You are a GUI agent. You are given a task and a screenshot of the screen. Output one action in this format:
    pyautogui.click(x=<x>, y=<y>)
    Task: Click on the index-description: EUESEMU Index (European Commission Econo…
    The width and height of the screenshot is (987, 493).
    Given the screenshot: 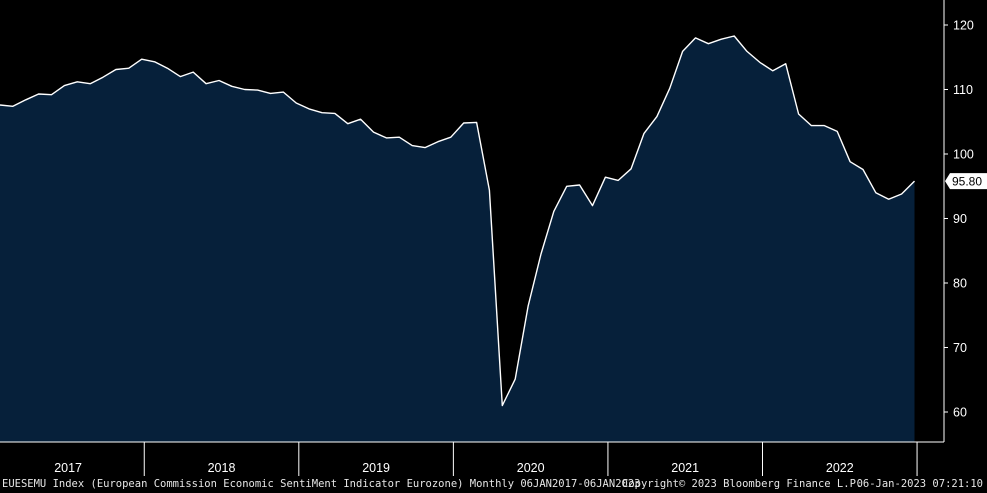 What is the action you would take?
    pyautogui.click(x=321, y=484)
    